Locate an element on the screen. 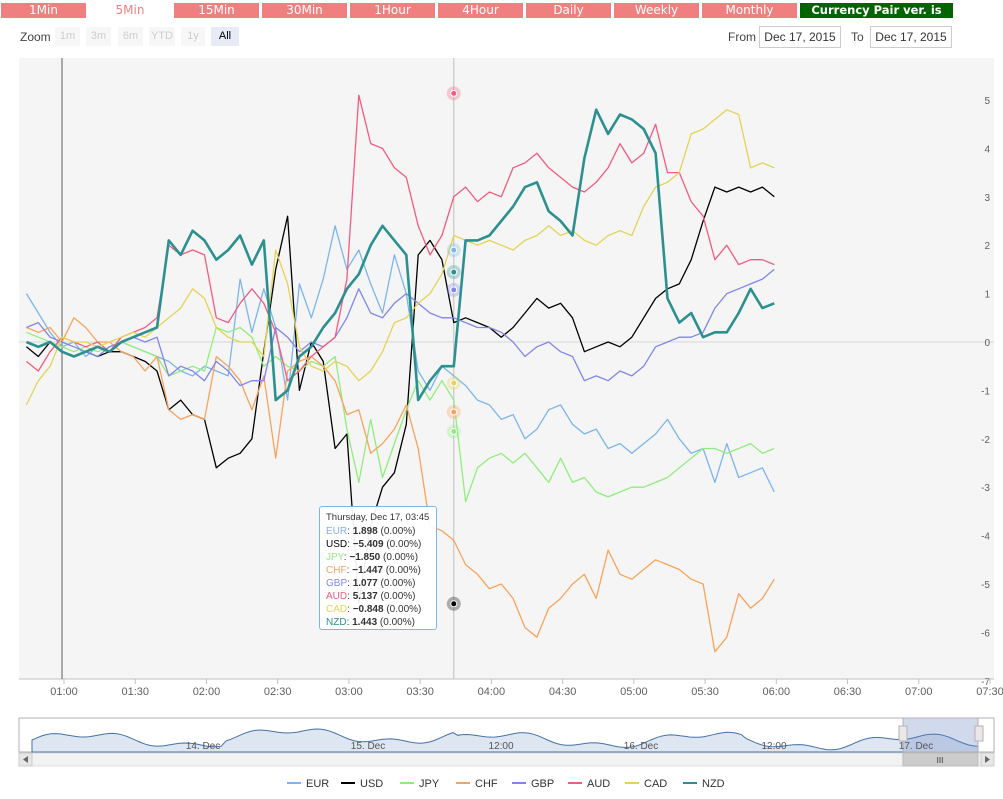 This screenshot has height=799, width=1003. tooltip-row-aud: AUD: 5.137 (0.00%) is located at coordinates (371, 596).